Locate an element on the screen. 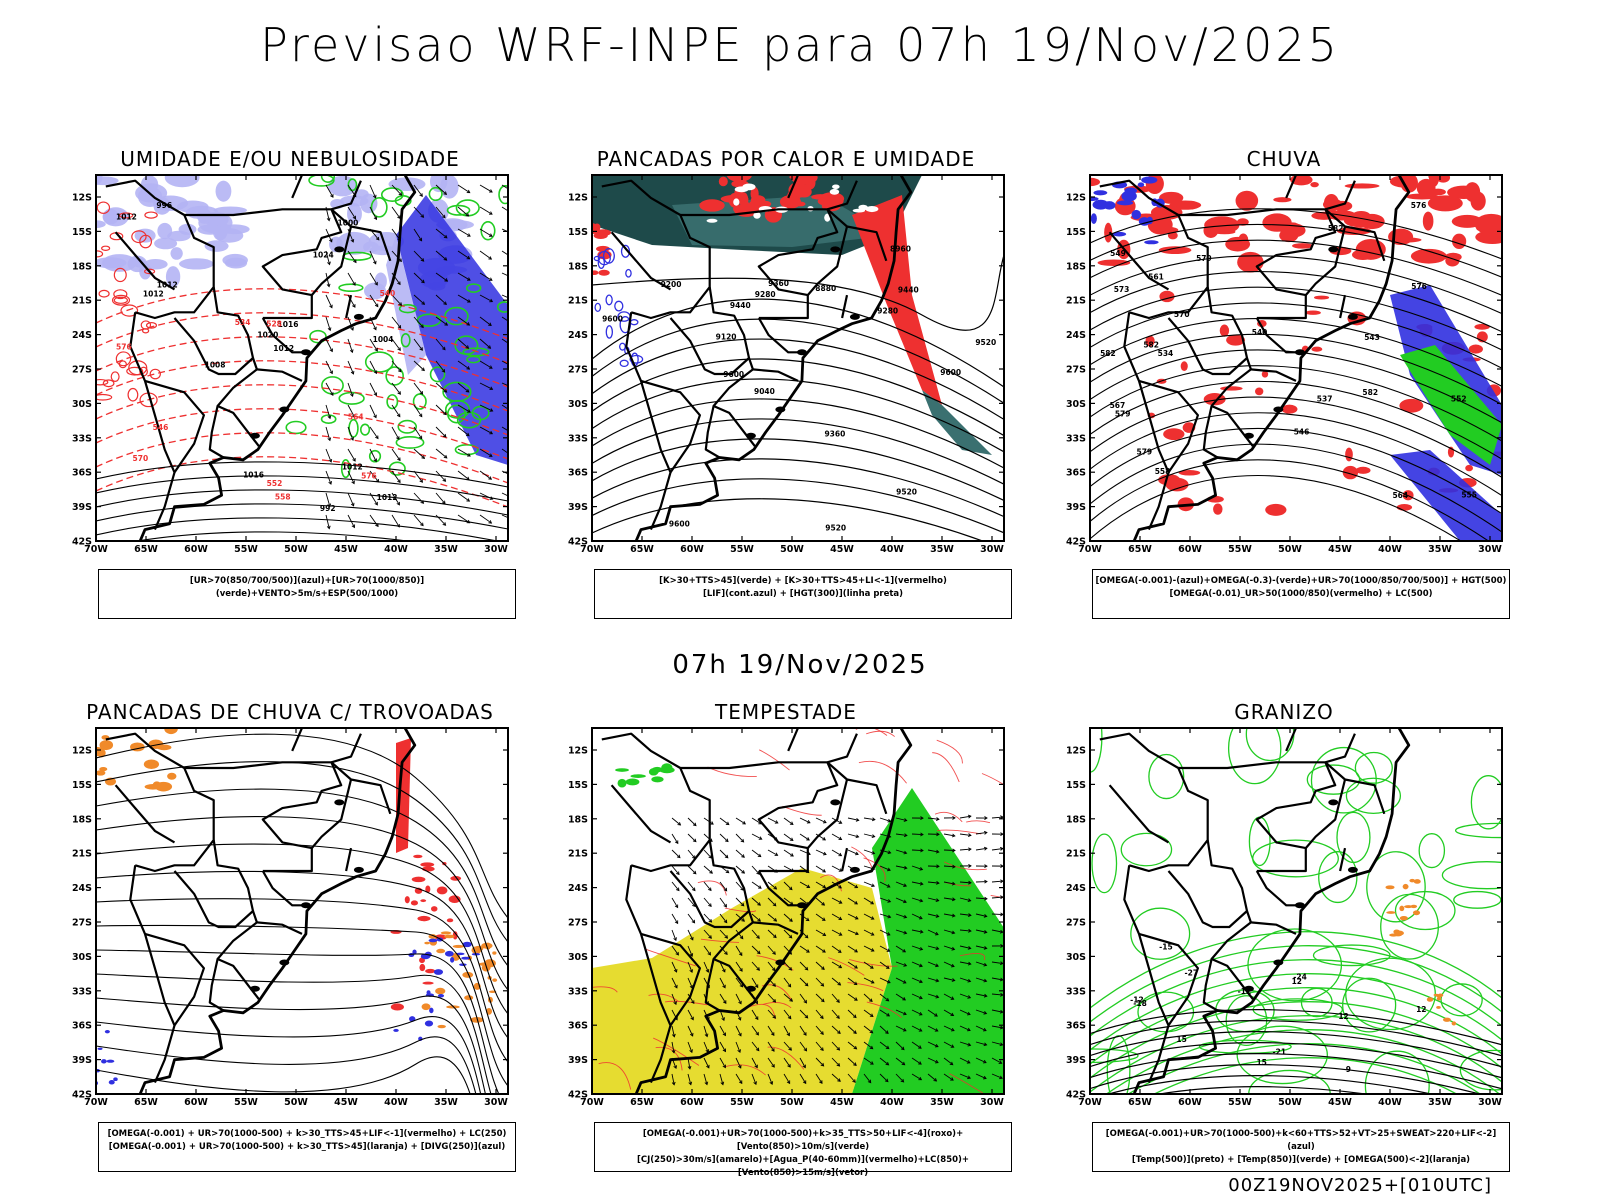  contour-label: 9440 is located at coordinates (740, 305).